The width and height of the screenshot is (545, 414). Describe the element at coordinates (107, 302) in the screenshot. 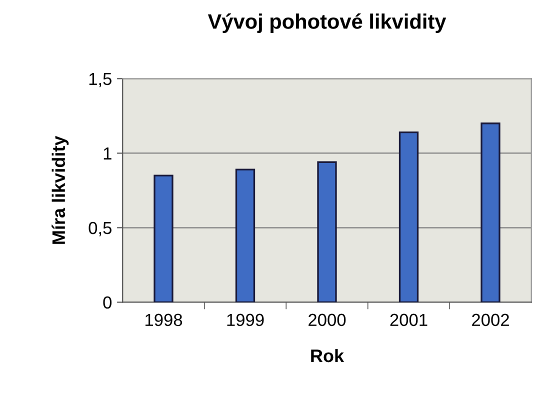

I see `y-tick-label: 0` at that location.